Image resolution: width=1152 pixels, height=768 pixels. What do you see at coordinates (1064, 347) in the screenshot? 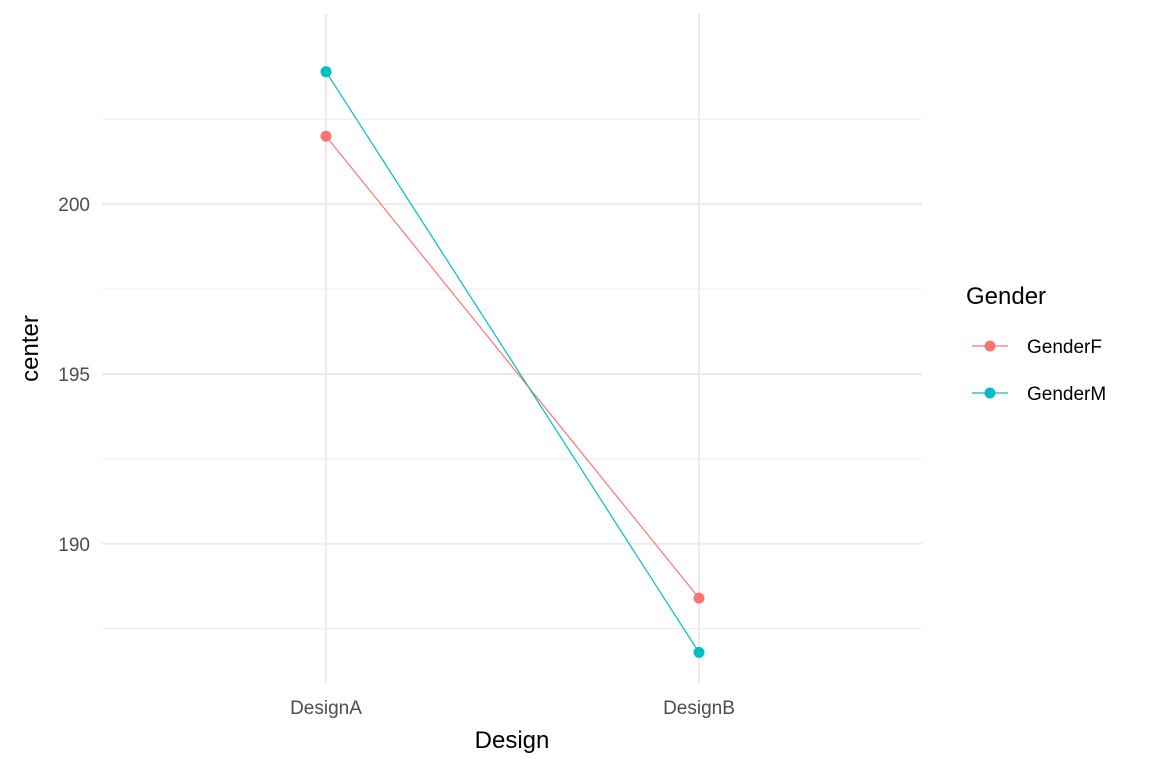
I see `legend-label: GenderF` at bounding box center [1064, 347].